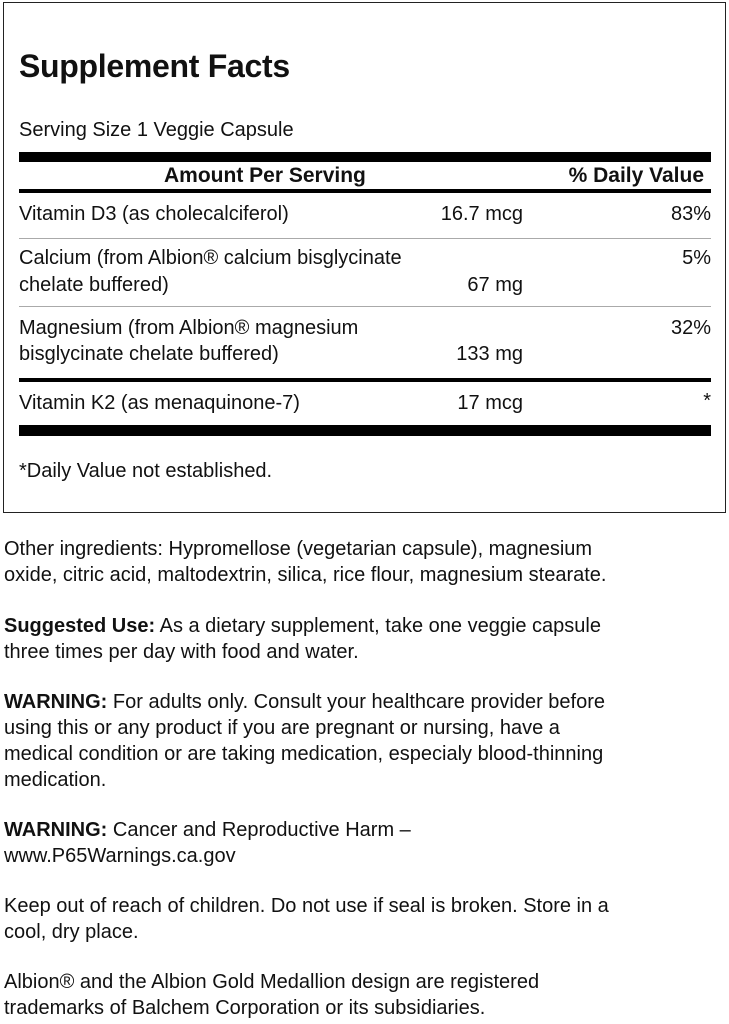 This screenshot has height=1024, width=729. Describe the element at coordinates (265, 175) in the screenshot. I see `header-amount: Amount Per Serving` at that location.